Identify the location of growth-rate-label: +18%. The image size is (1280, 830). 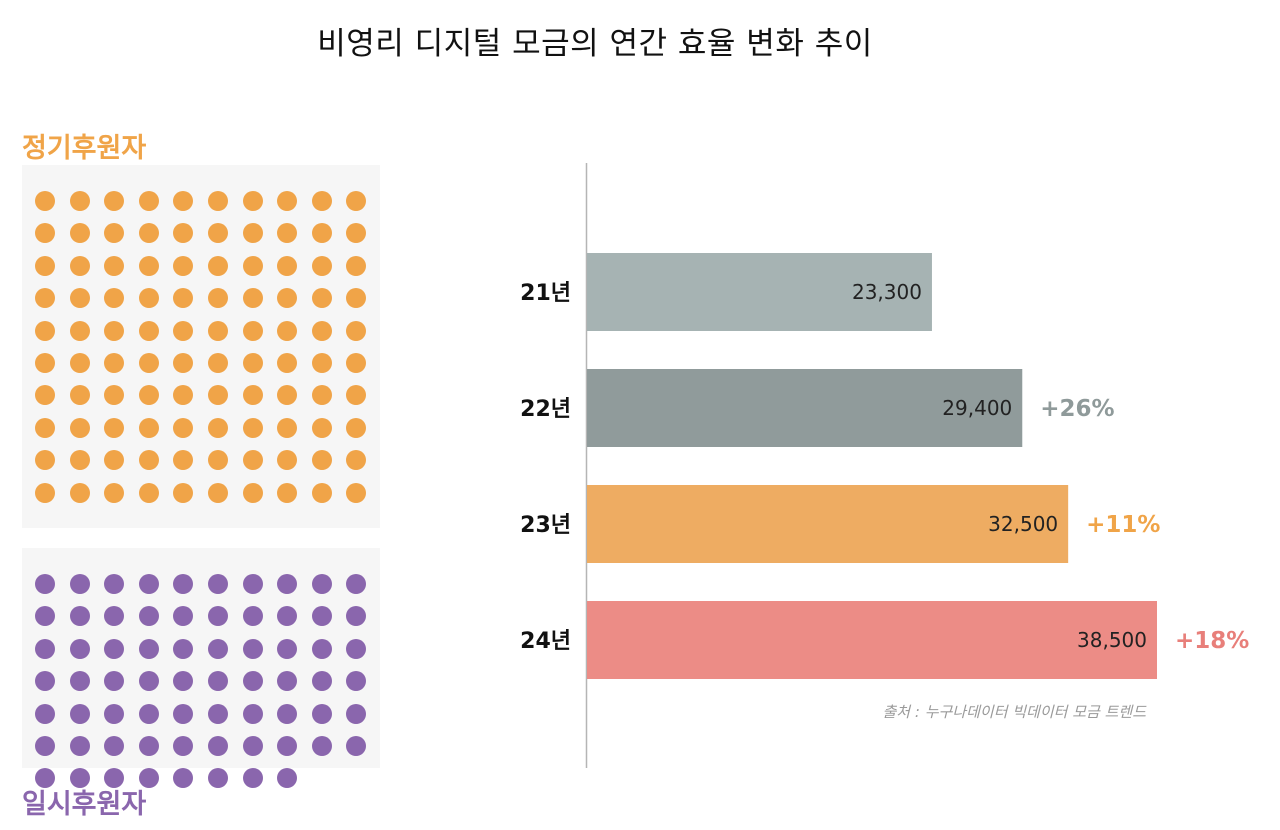
(1212, 641).